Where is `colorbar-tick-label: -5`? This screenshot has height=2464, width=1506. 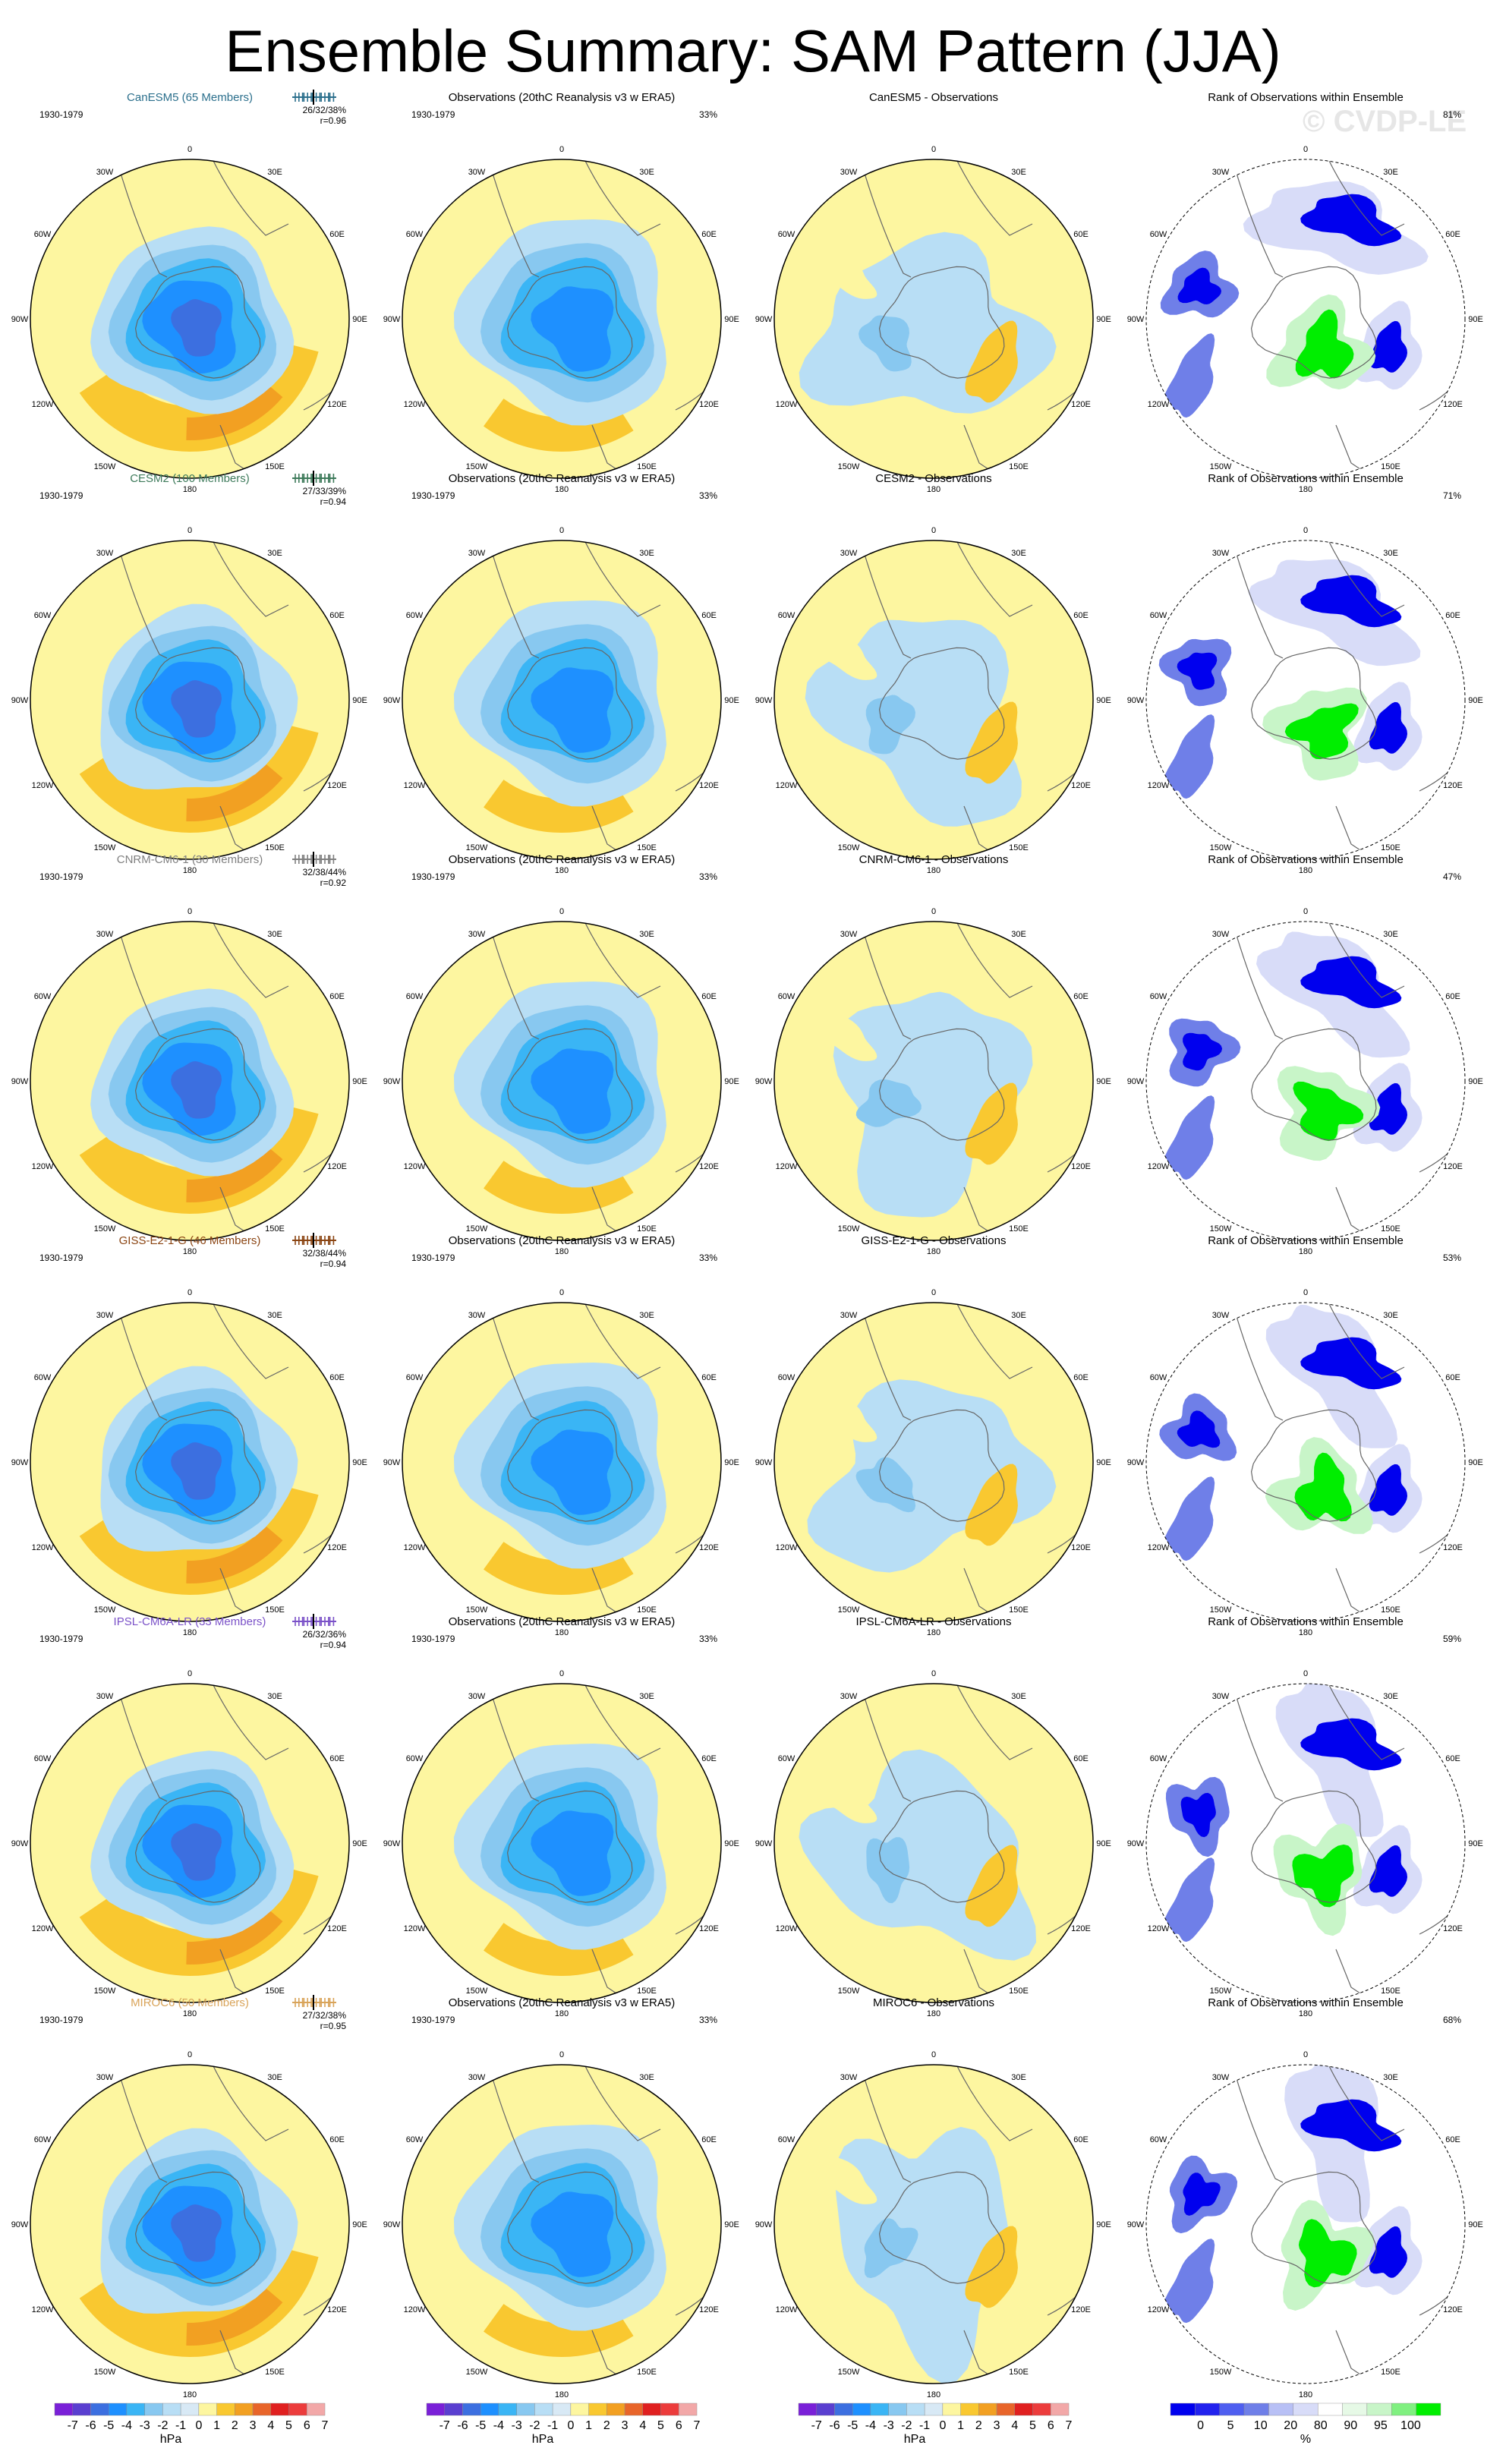
colorbar-tick-label: -5 is located at coordinates (108, 2425).